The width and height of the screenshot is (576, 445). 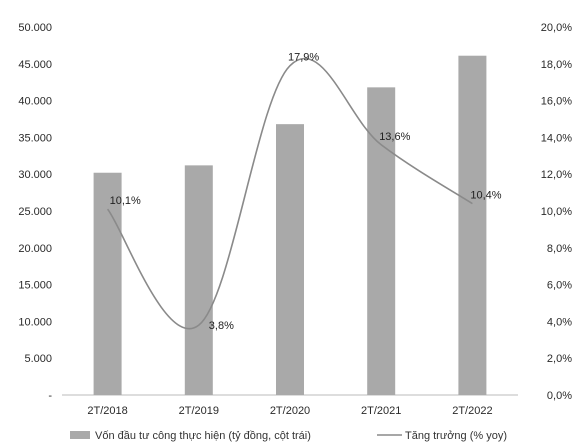 I want to click on right-tick-label: 12,0%, so click(x=556, y=175).